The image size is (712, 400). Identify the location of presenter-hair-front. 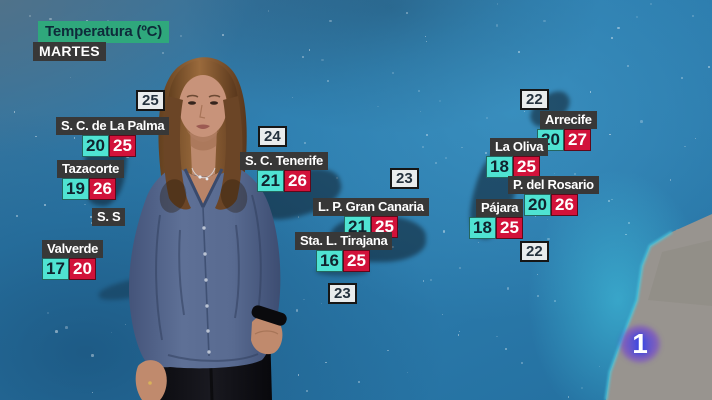
(203, 101).